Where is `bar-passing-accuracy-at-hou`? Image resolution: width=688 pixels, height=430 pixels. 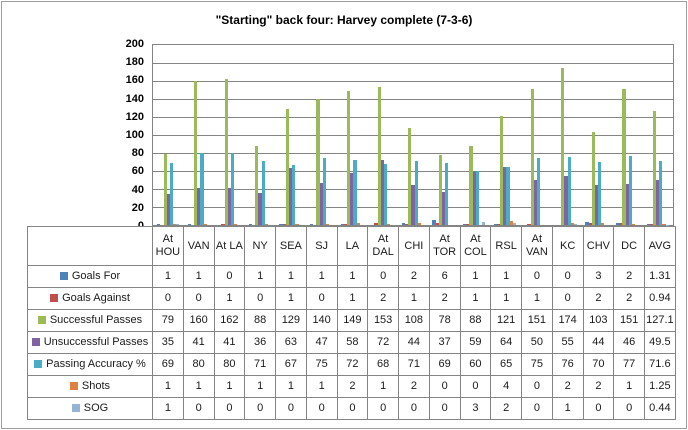
bar-passing-accuracy-at-hou is located at coordinates (171, 193).